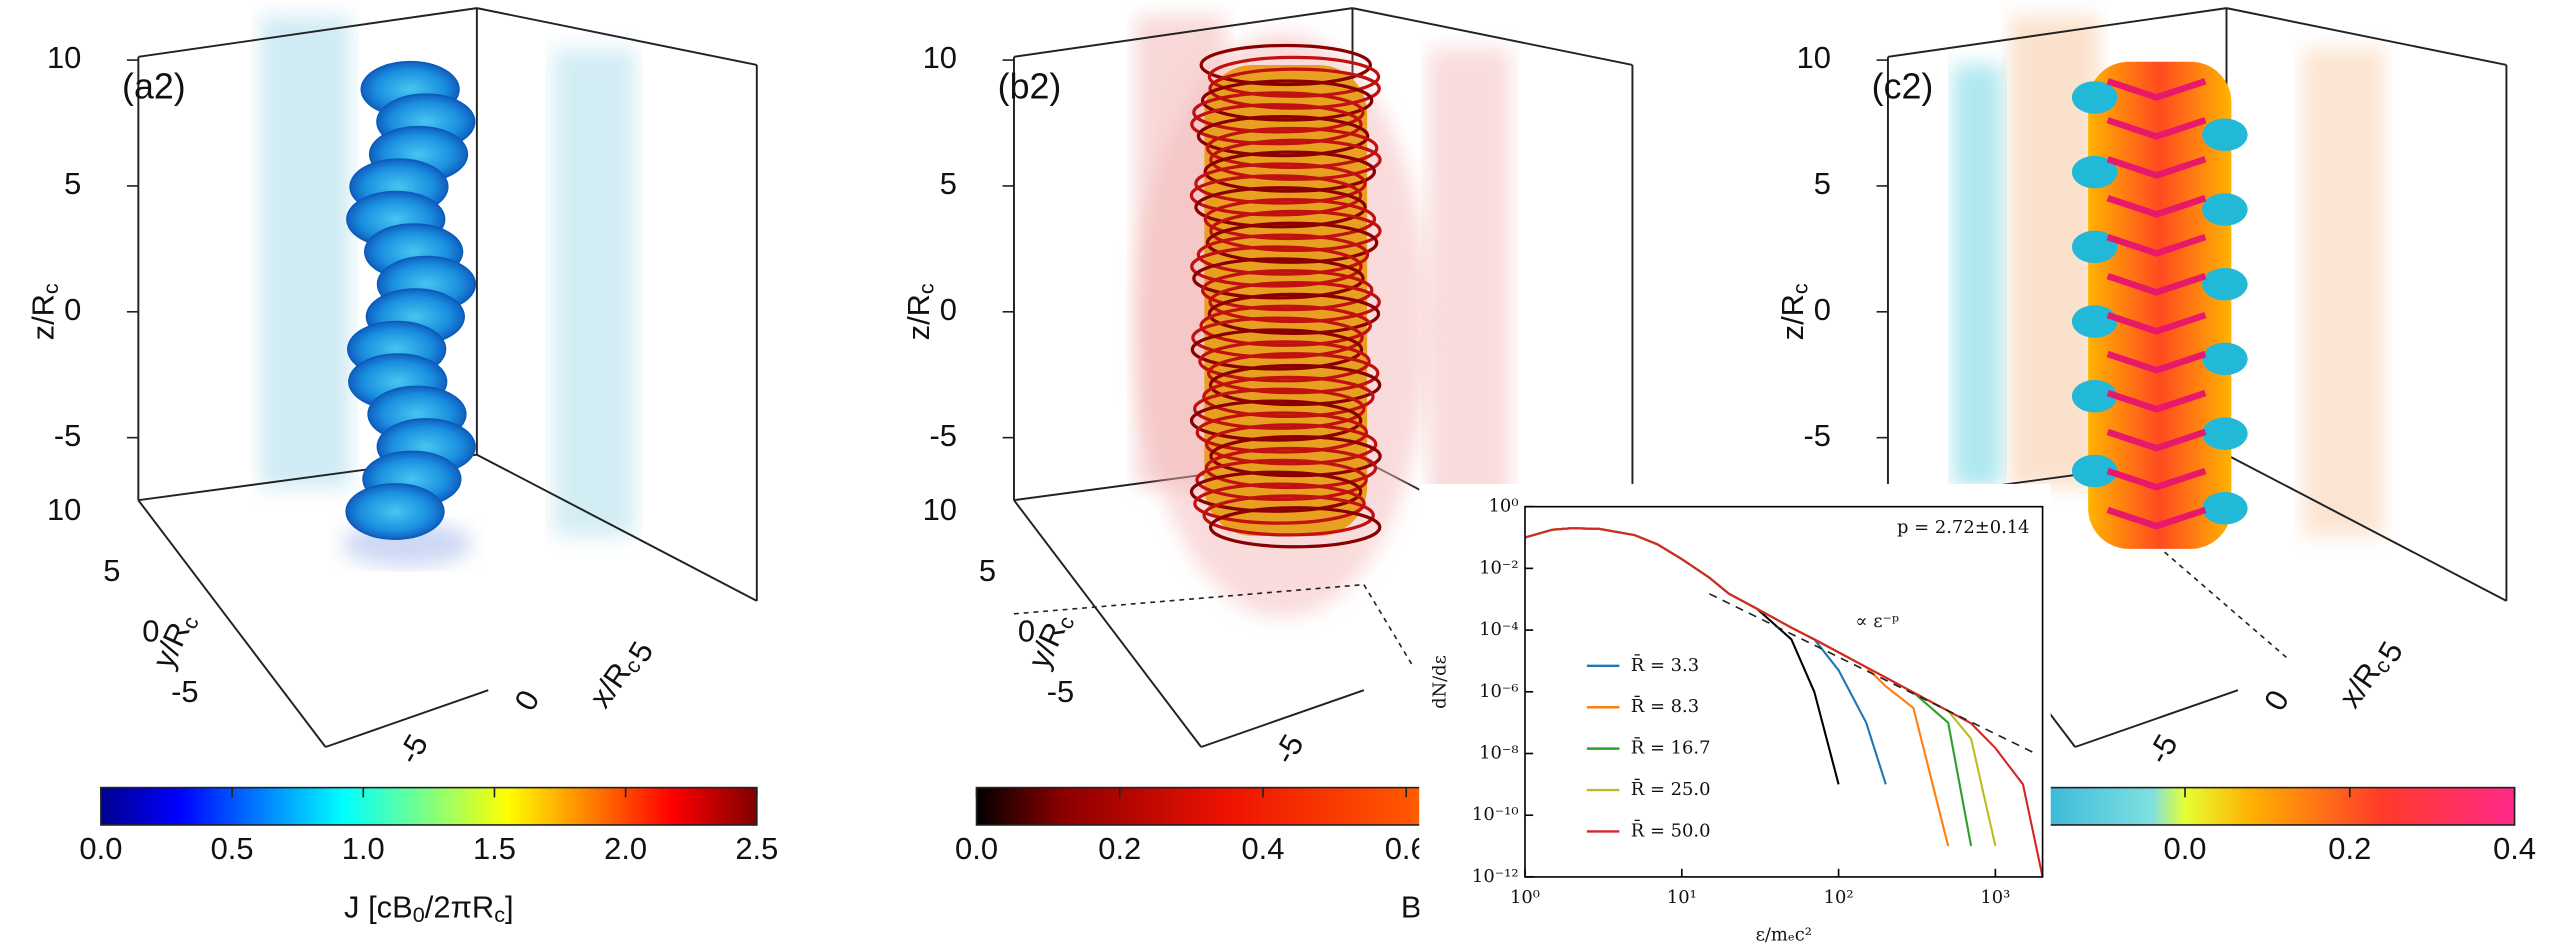  I want to click on y-tick-label: -5, so click(1060, 691).